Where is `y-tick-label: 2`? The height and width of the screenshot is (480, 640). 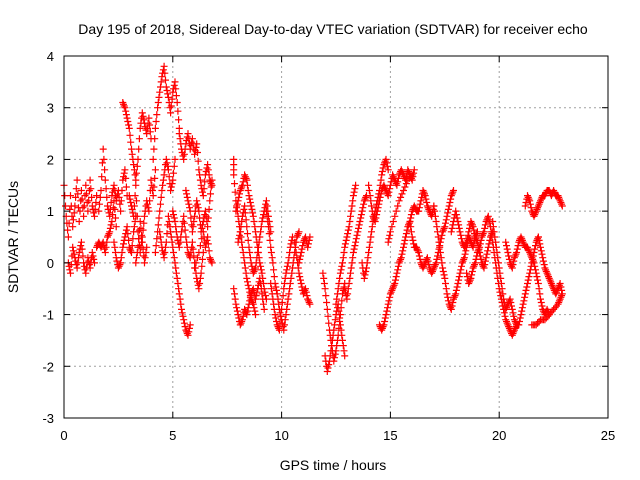 y-tick-label: 2 is located at coordinates (50, 159).